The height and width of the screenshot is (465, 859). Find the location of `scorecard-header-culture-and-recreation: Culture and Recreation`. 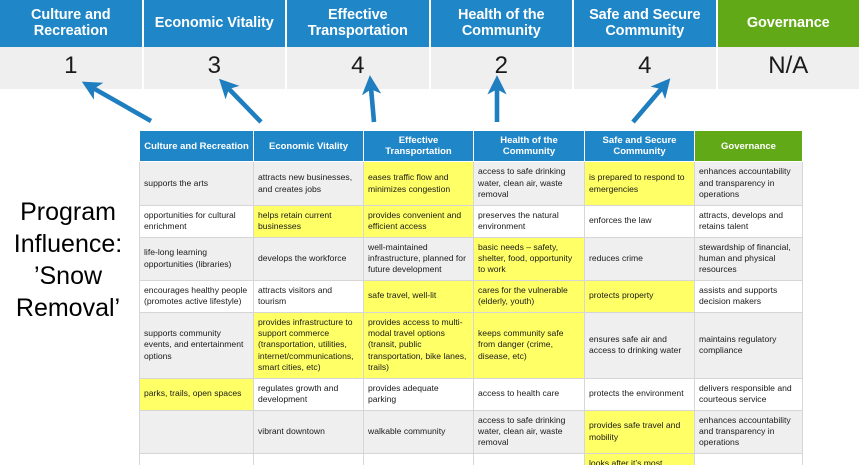

scorecard-header-culture-and-recreation: Culture and Recreation is located at coordinates (72, 24).